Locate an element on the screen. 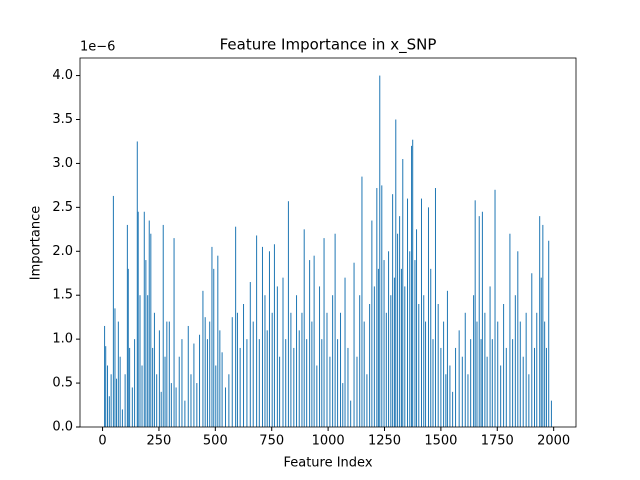 The image size is (640, 480). x-tick-label: 1000 is located at coordinates (328, 441).